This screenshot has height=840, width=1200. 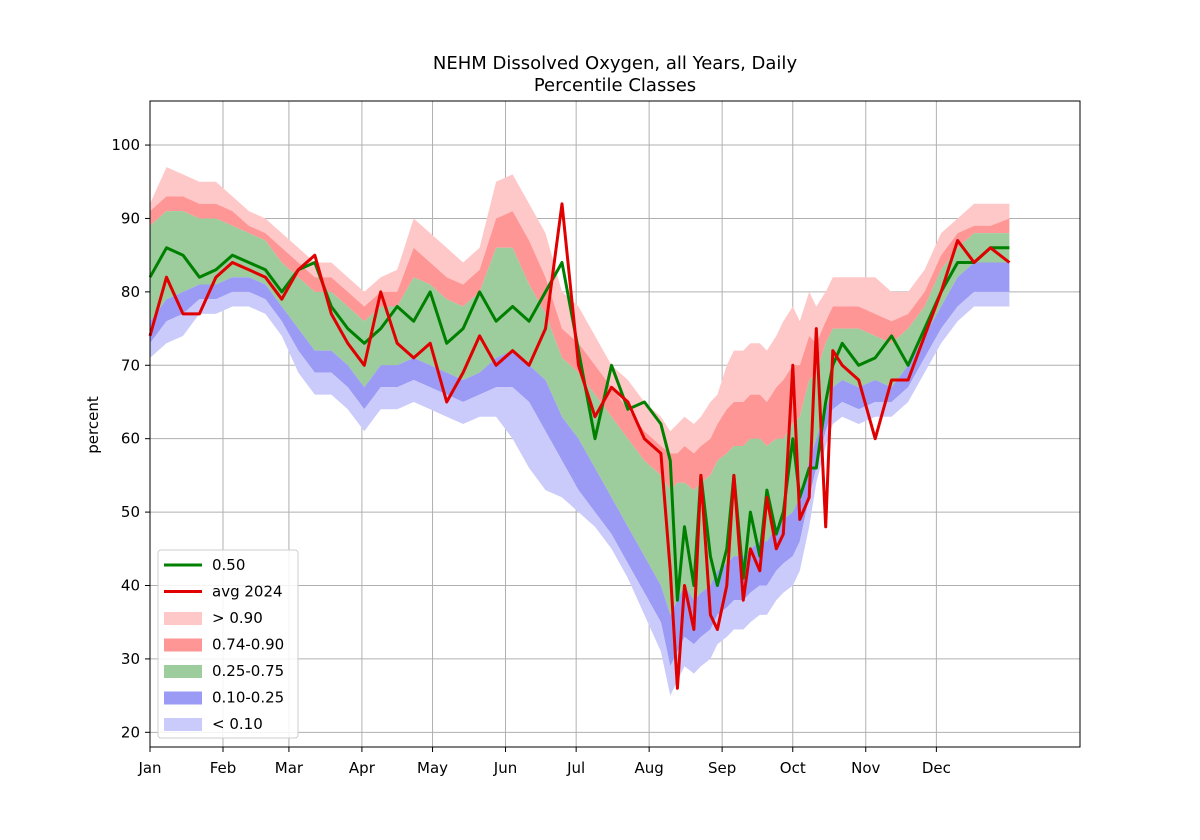 What do you see at coordinates (615, 85) in the screenshot?
I see `chart-subtitle: Percentile Classes` at bounding box center [615, 85].